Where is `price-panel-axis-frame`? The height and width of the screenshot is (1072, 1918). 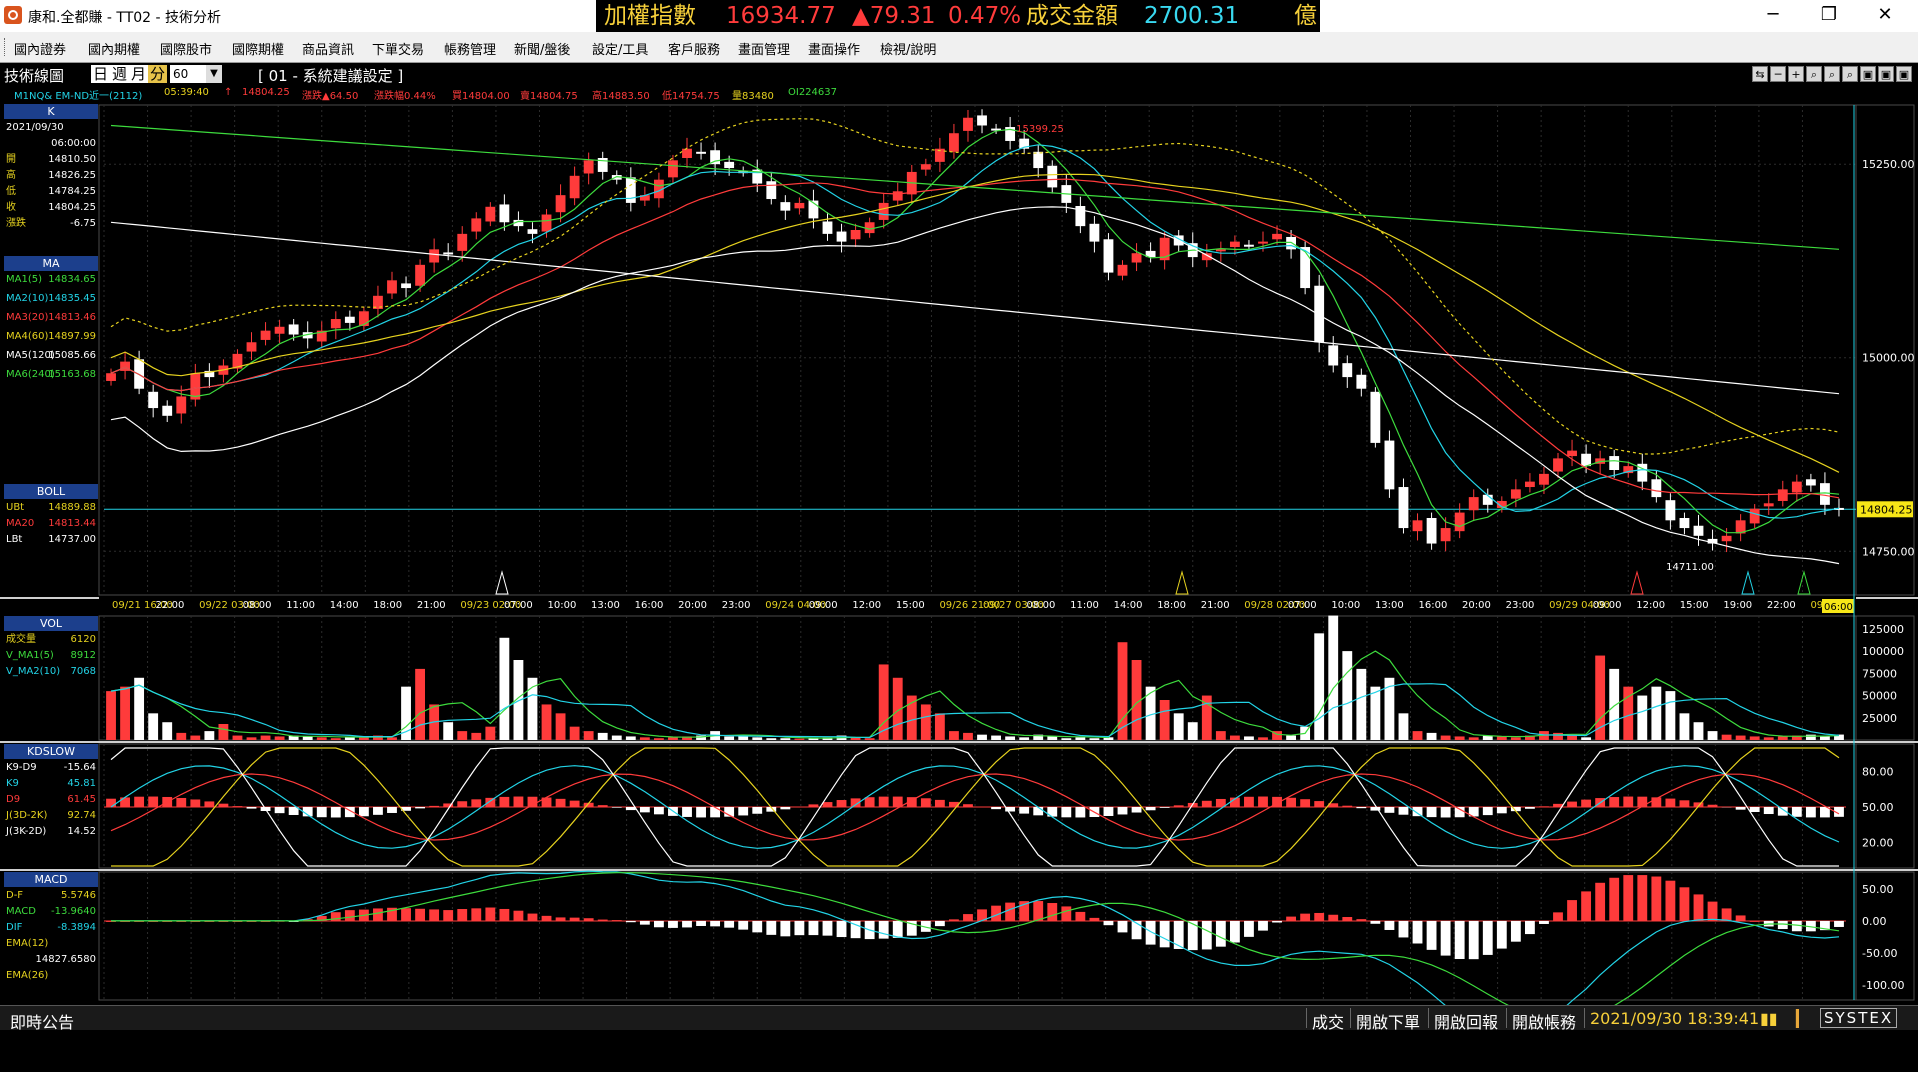 price-panel-axis-frame is located at coordinates (1885, 350).